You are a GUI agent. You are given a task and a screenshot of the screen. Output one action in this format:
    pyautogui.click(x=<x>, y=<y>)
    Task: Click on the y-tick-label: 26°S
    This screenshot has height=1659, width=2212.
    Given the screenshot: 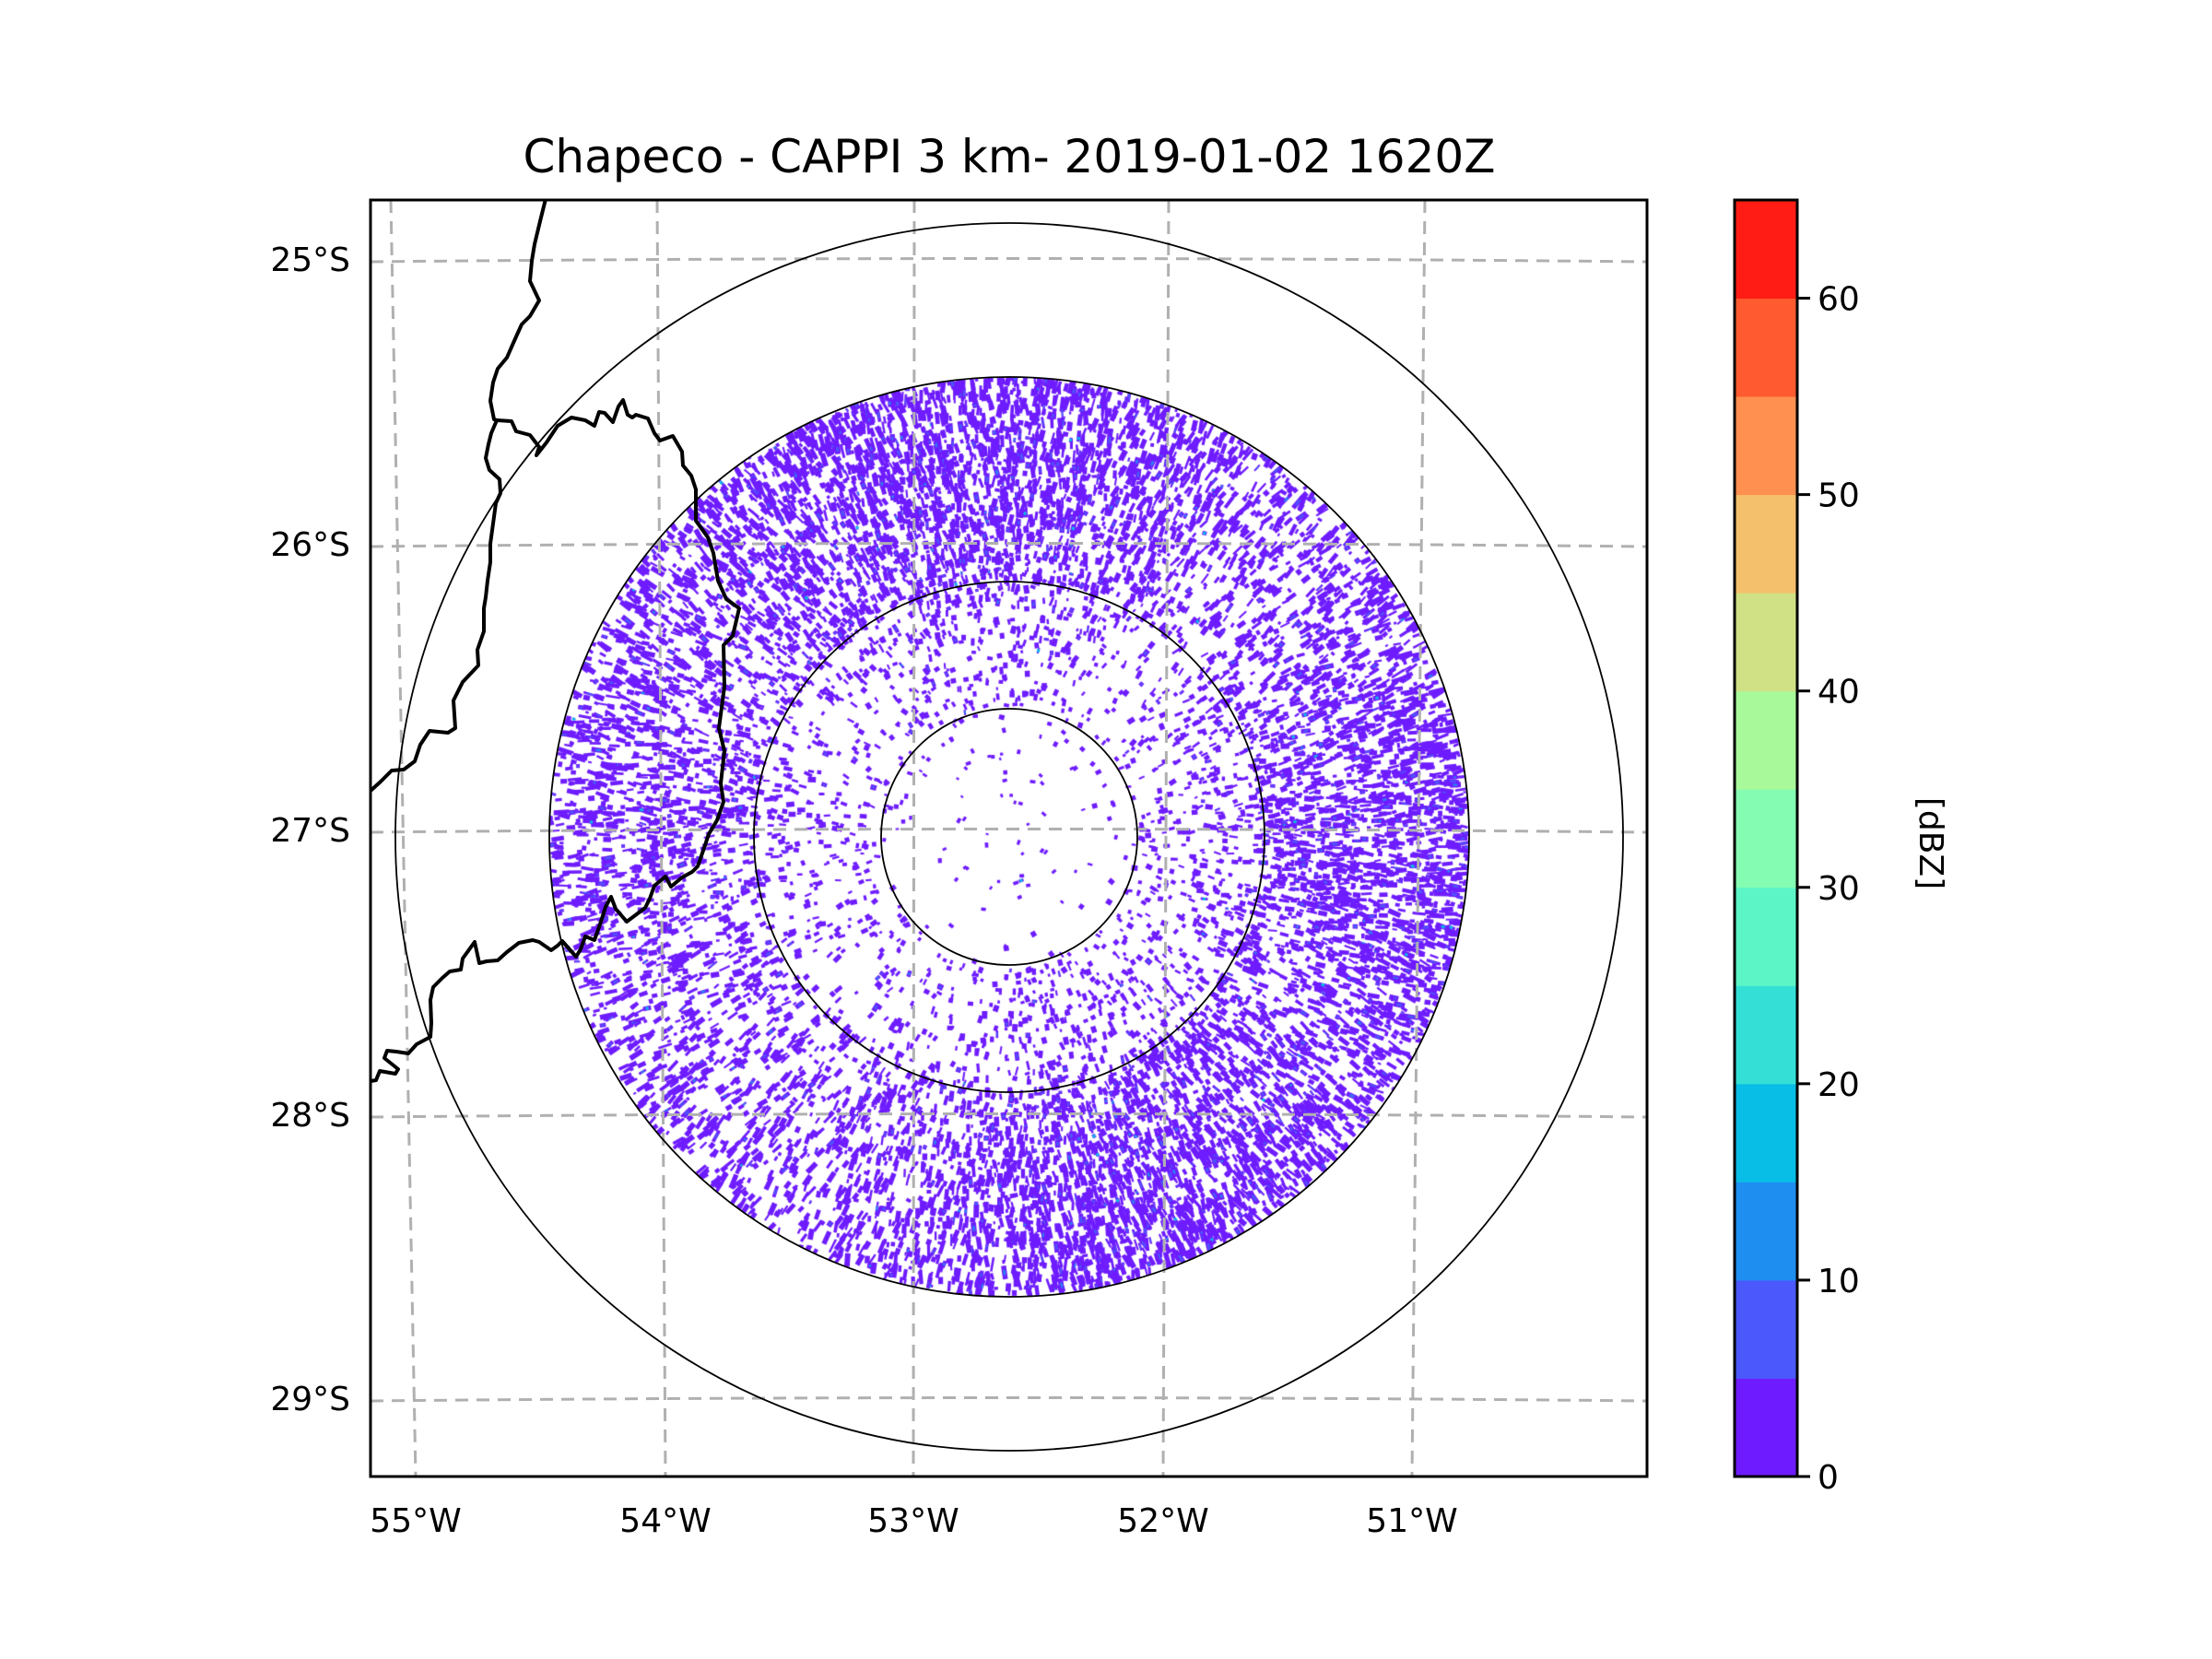 What is the action you would take?
    pyautogui.click(x=310, y=545)
    